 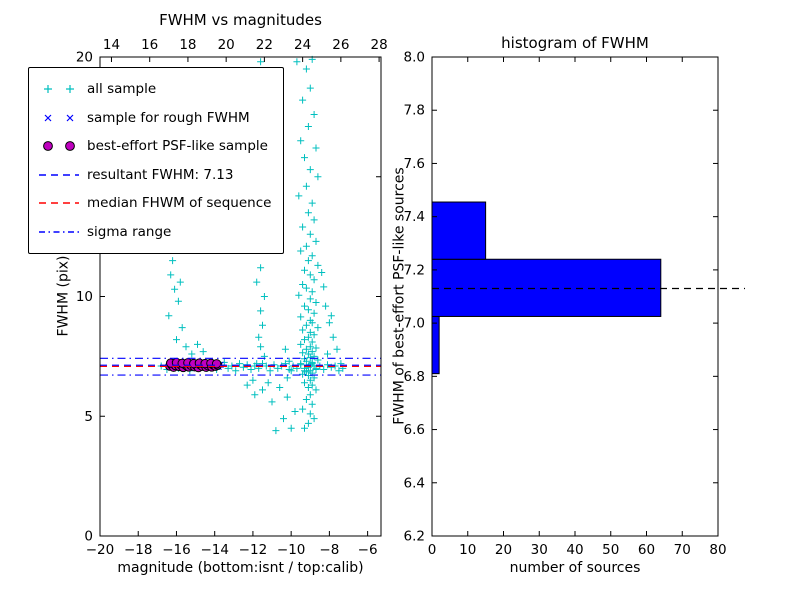 I want to click on svg-text: 50, so click(x=610, y=550).